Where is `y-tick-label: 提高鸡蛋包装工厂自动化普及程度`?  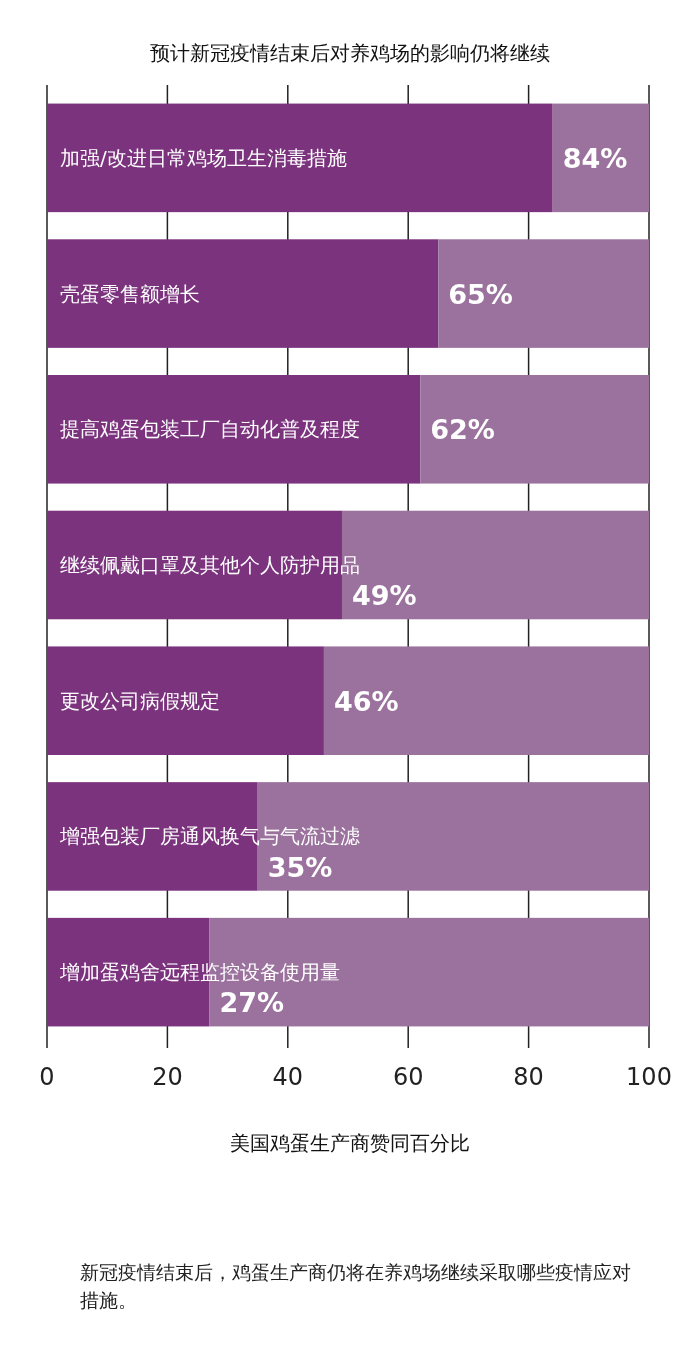 y-tick-label: 提高鸡蛋包装工厂自动化普及程度 is located at coordinates (210, 429).